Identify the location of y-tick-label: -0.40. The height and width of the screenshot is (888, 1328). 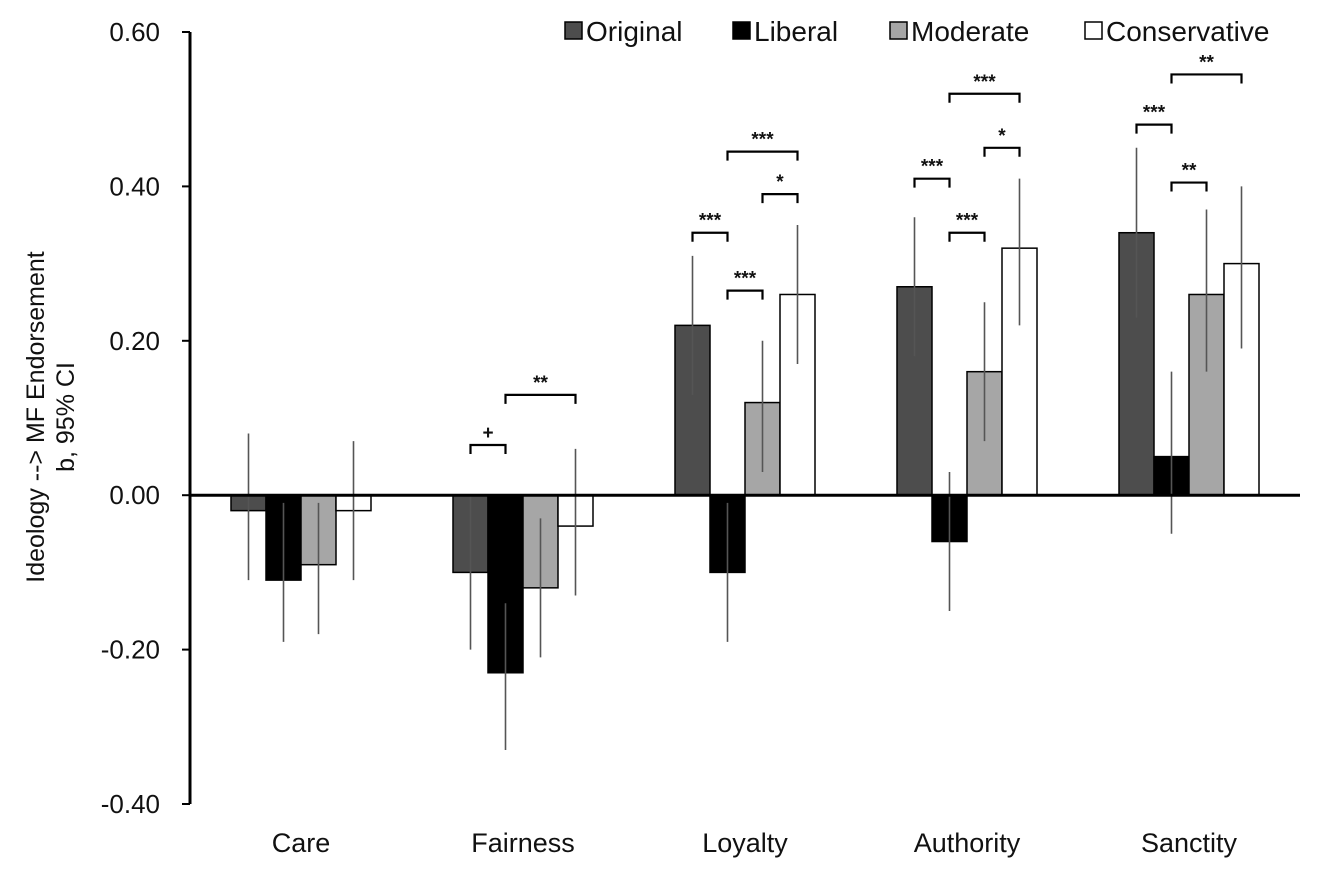
(130, 804).